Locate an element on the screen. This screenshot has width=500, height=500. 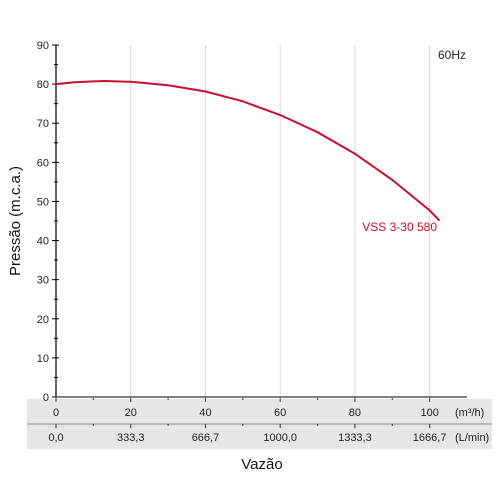
x-tick-label: 1333,3 is located at coordinates (355, 438).